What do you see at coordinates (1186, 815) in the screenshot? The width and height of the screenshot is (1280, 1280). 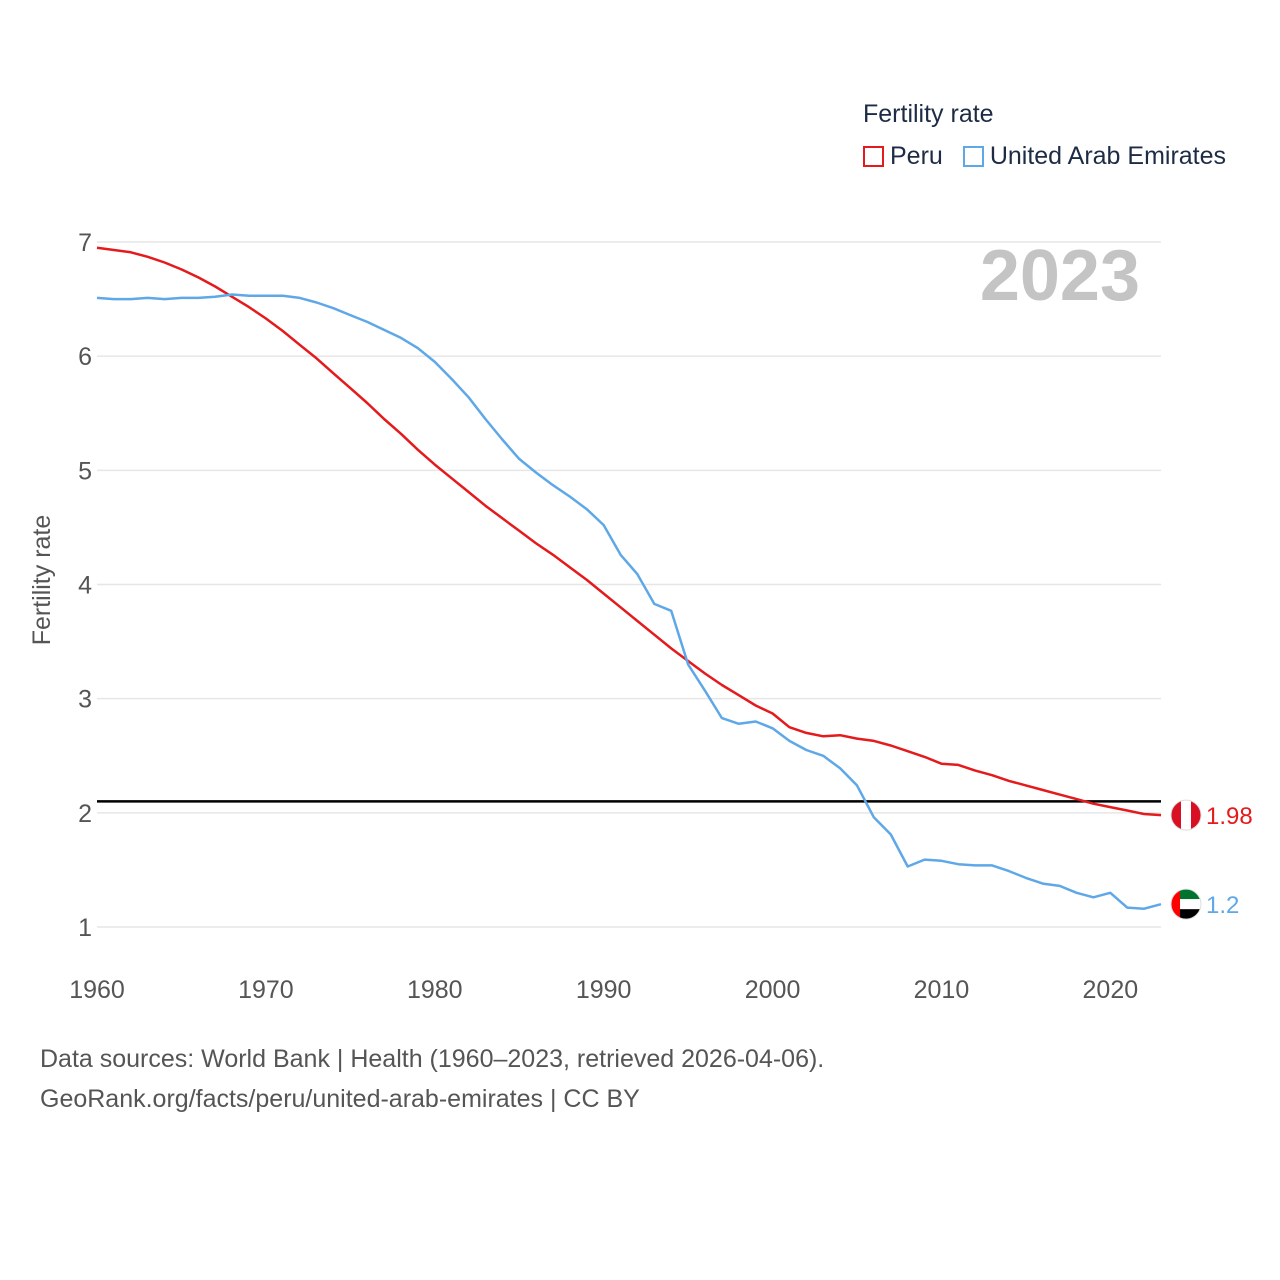 I see `flag-peru-icon` at bounding box center [1186, 815].